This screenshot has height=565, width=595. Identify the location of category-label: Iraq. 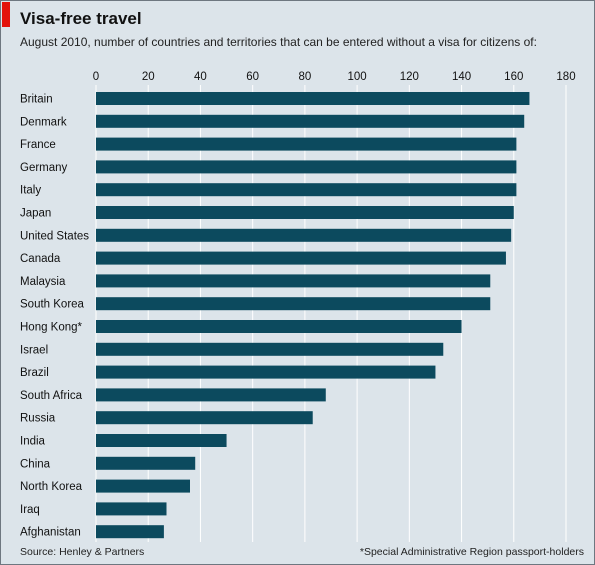
(30, 510).